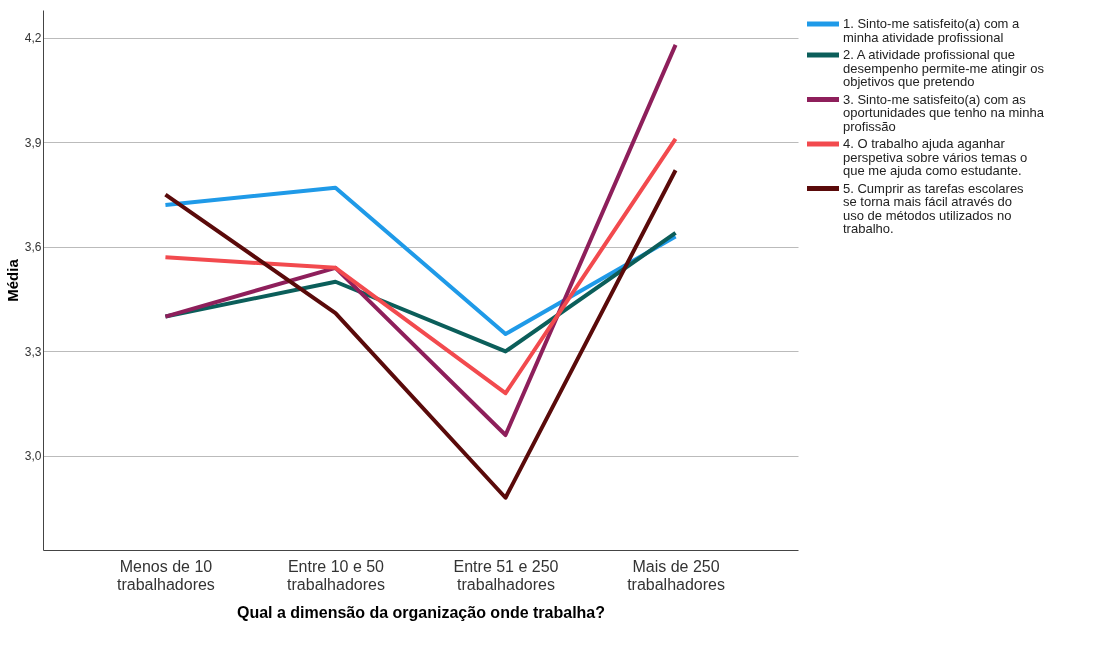 Image resolution: width=1102 pixels, height=653 pixels. I want to click on legend-label: 2. A atividade profissional que desempenho permite-me atingir os objetivos que pretendo, so click(944, 68).